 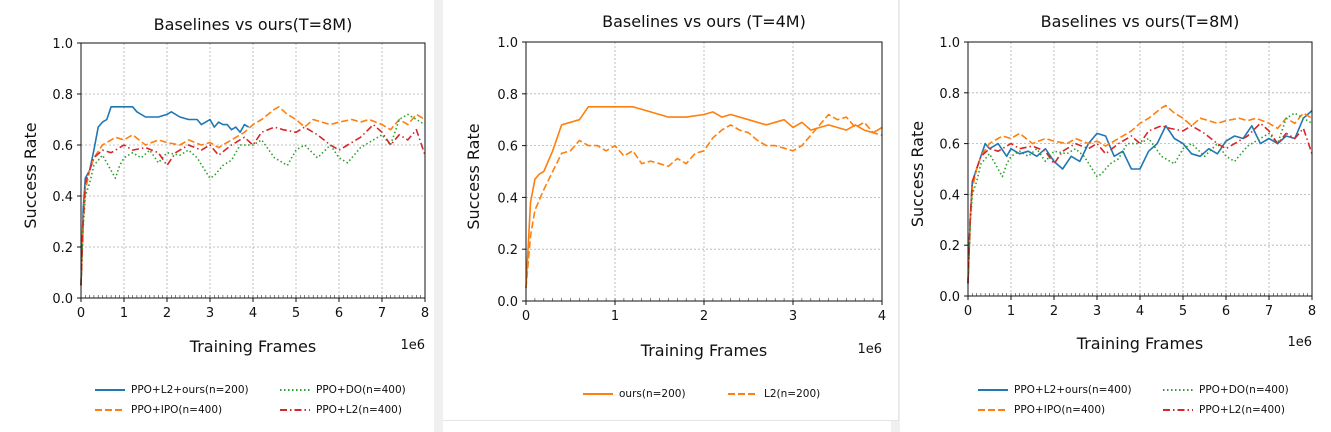 What do you see at coordinates (438, 216) in the screenshot?
I see `panel-separator` at bounding box center [438, 216].